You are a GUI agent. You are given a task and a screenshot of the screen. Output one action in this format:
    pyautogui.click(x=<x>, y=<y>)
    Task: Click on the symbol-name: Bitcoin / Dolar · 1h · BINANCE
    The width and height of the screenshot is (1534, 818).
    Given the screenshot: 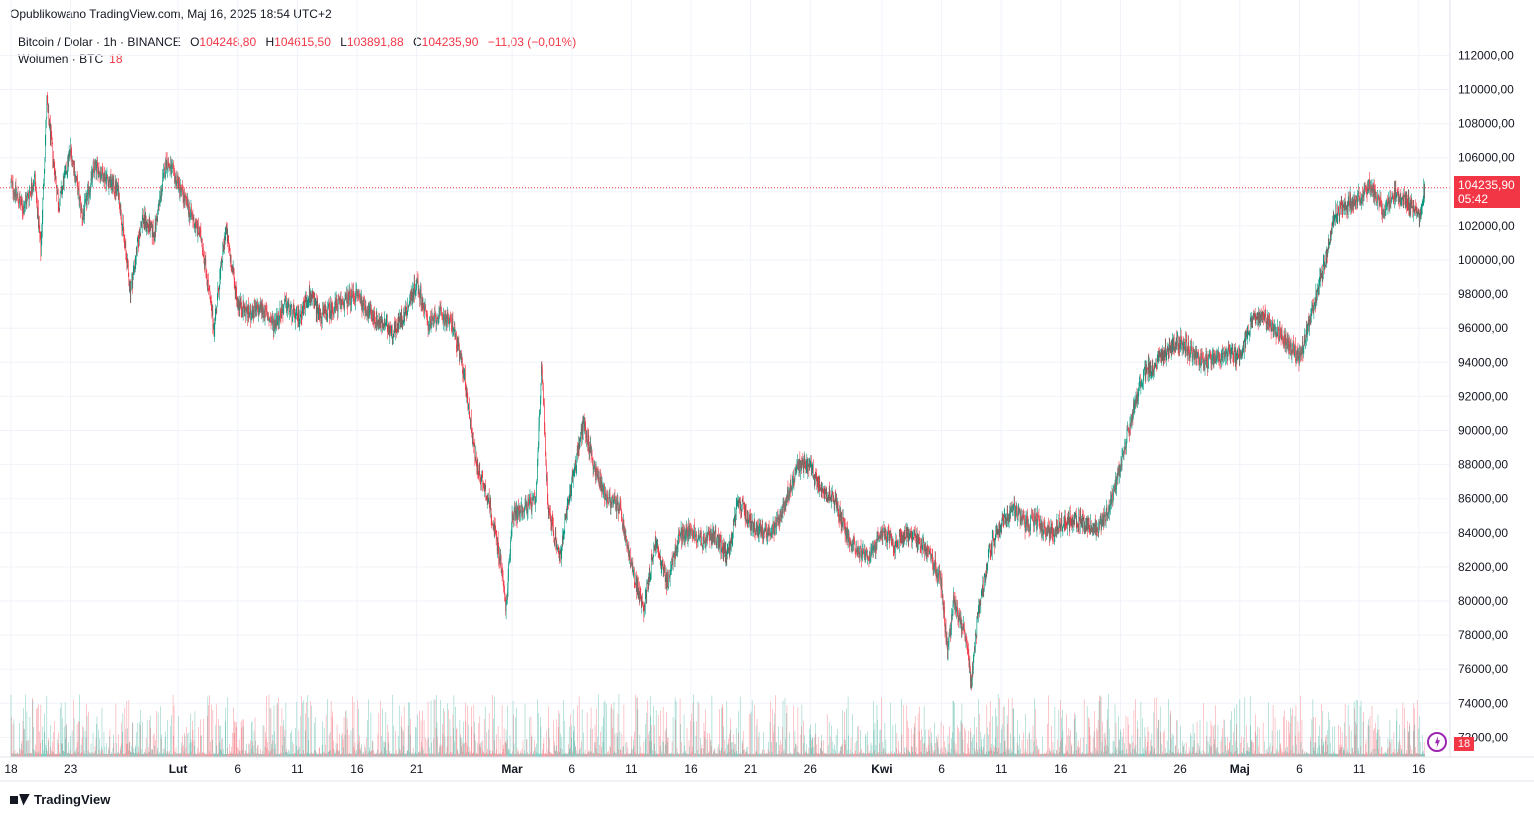 What is the action you would take?
    pyautogui.click(x=99, y=42)
    